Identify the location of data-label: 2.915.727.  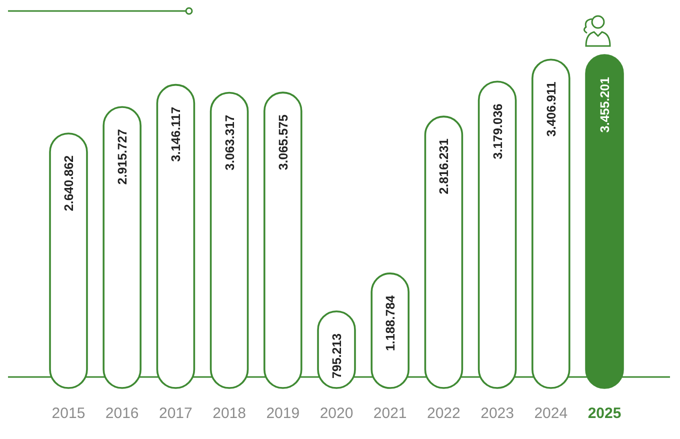
(123, 156).